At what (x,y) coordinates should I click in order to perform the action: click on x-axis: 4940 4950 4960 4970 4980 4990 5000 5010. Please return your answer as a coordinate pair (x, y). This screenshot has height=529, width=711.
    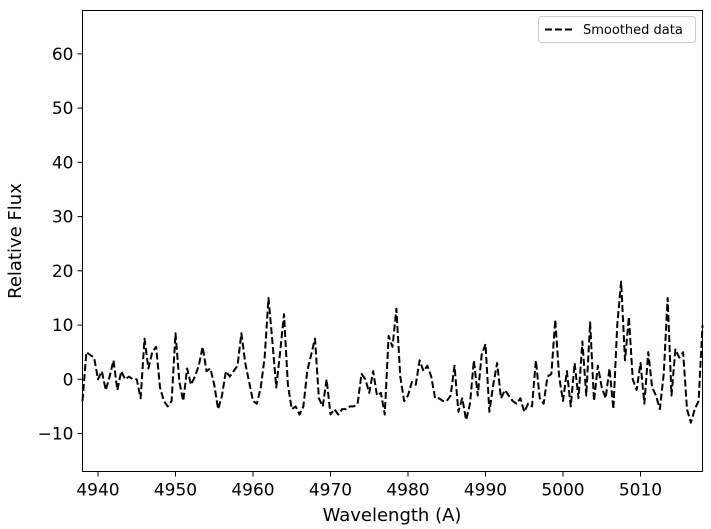
    Looking at the image, I should click on (369, 486).